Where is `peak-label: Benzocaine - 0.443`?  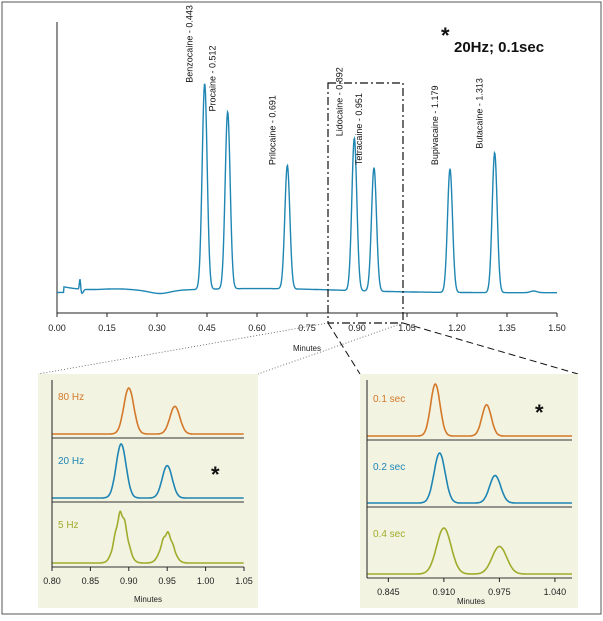
peak-label: Benzocaine - 0.443 is located at coordinates (190, 44).